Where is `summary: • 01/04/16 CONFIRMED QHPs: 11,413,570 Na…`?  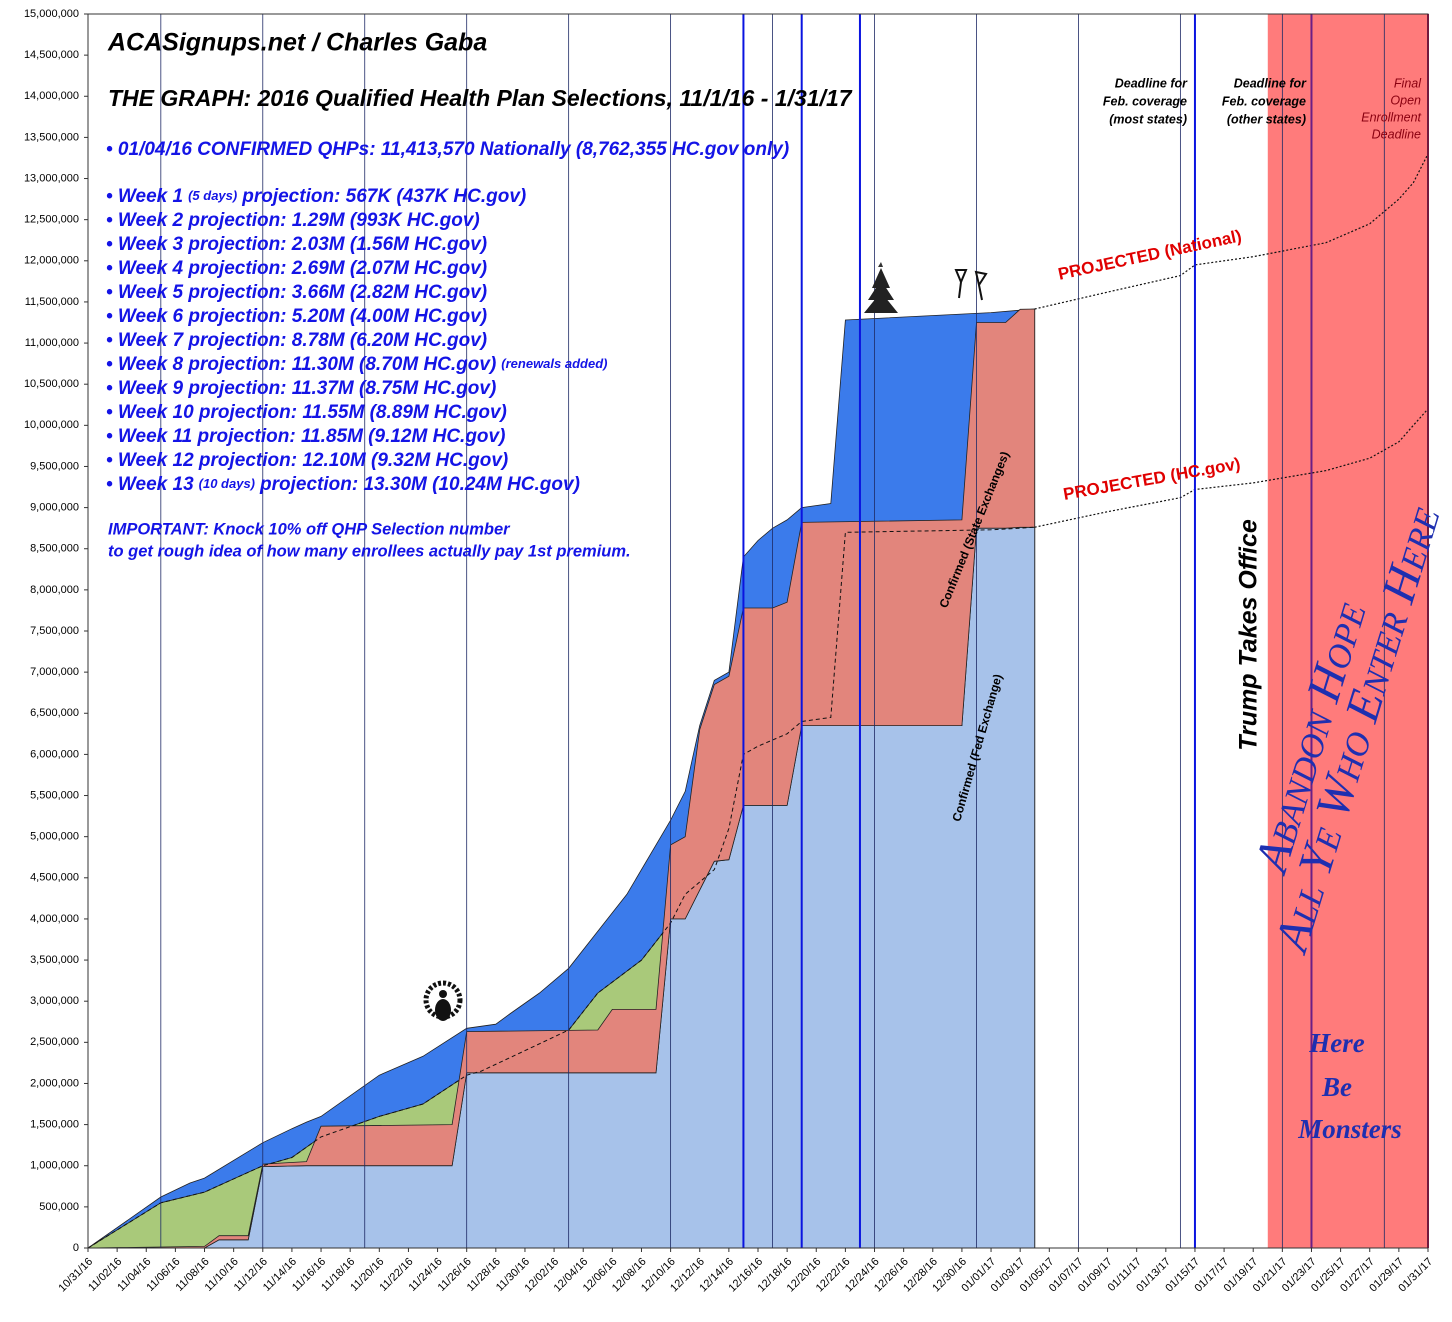 summary: • 01/04/16 CONFIRMED QHPs: 11,413,570 Na… is located at coordinates (447, 149).